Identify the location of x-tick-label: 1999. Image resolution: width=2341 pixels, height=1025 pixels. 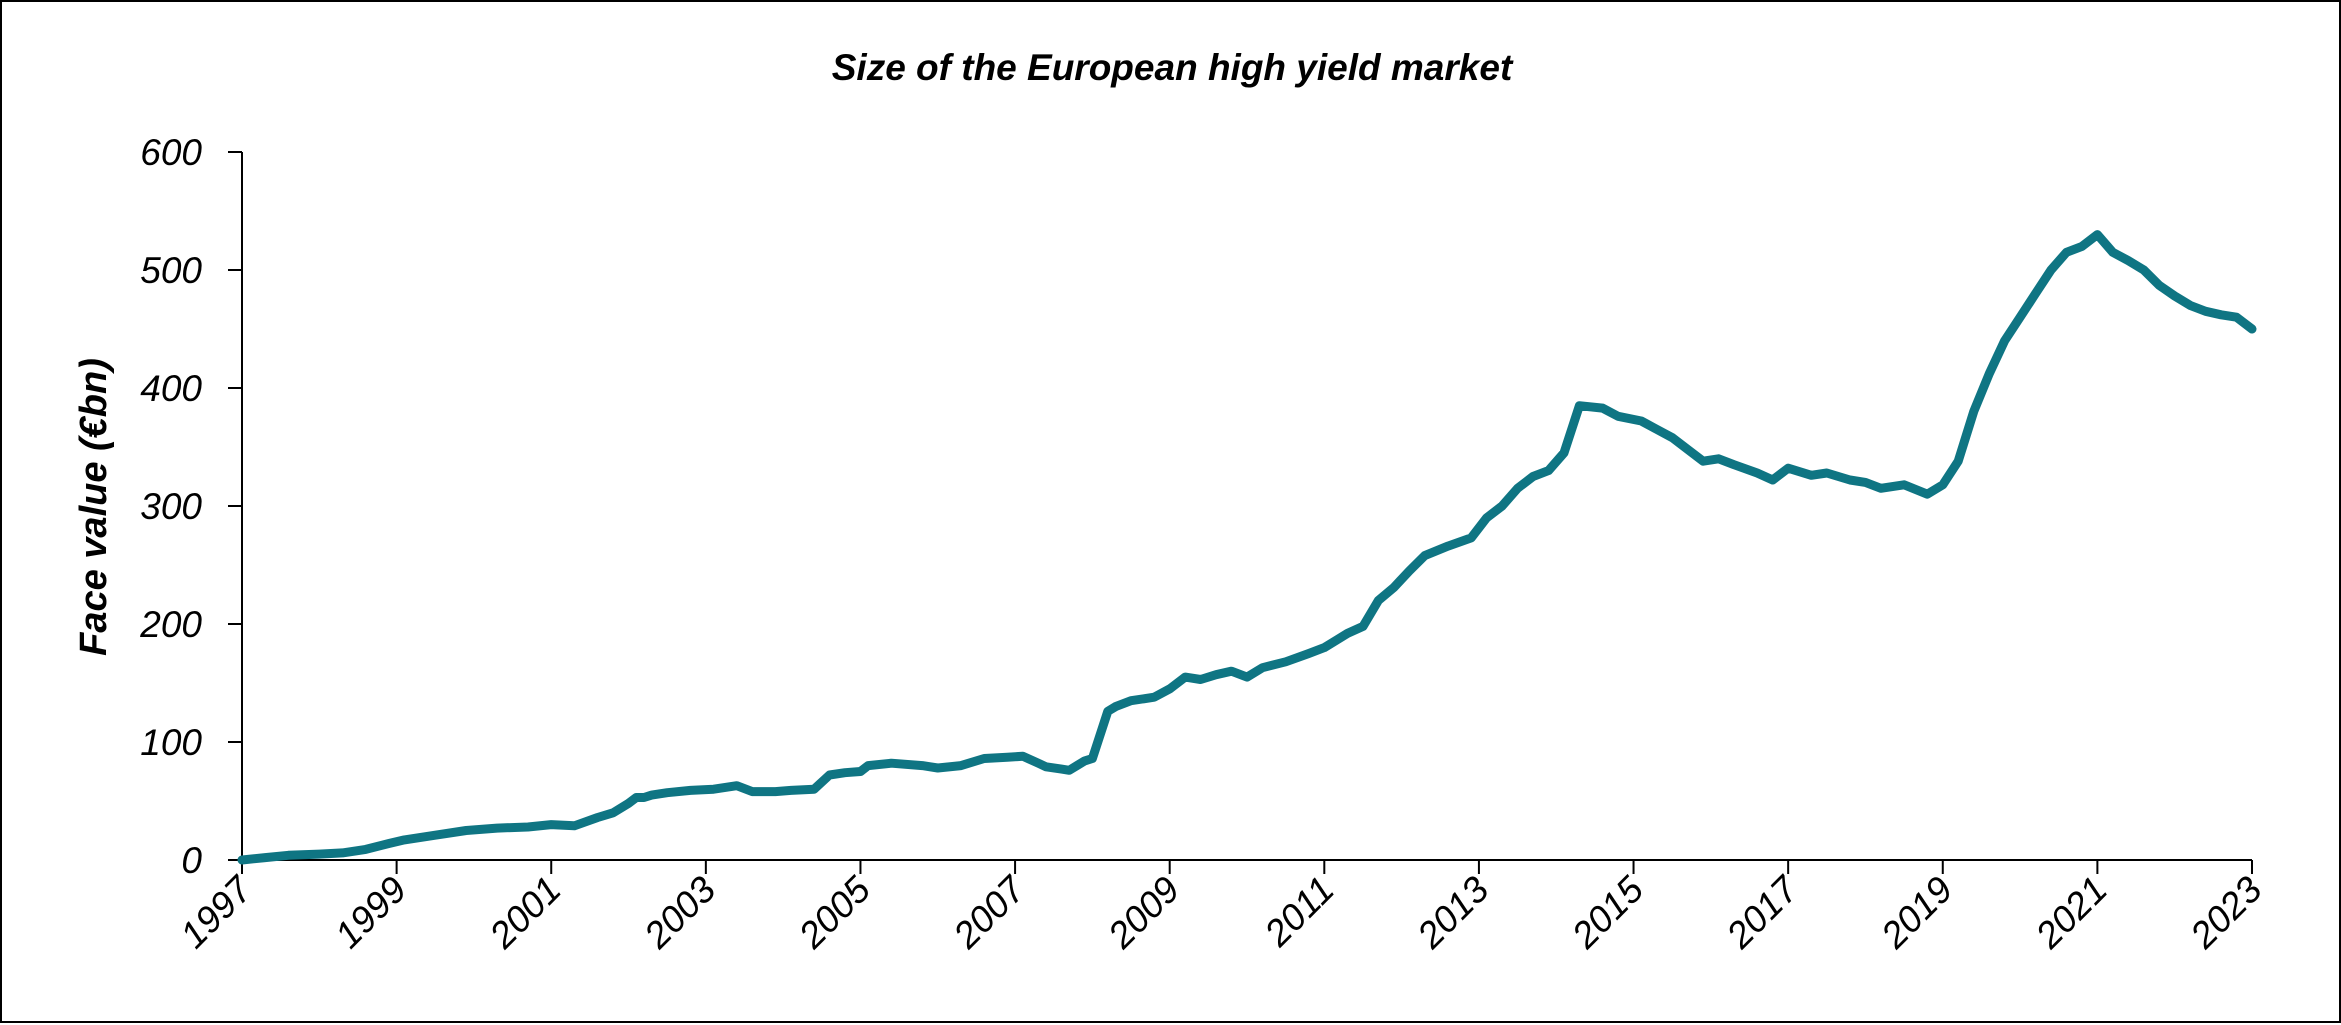
(370, 912).